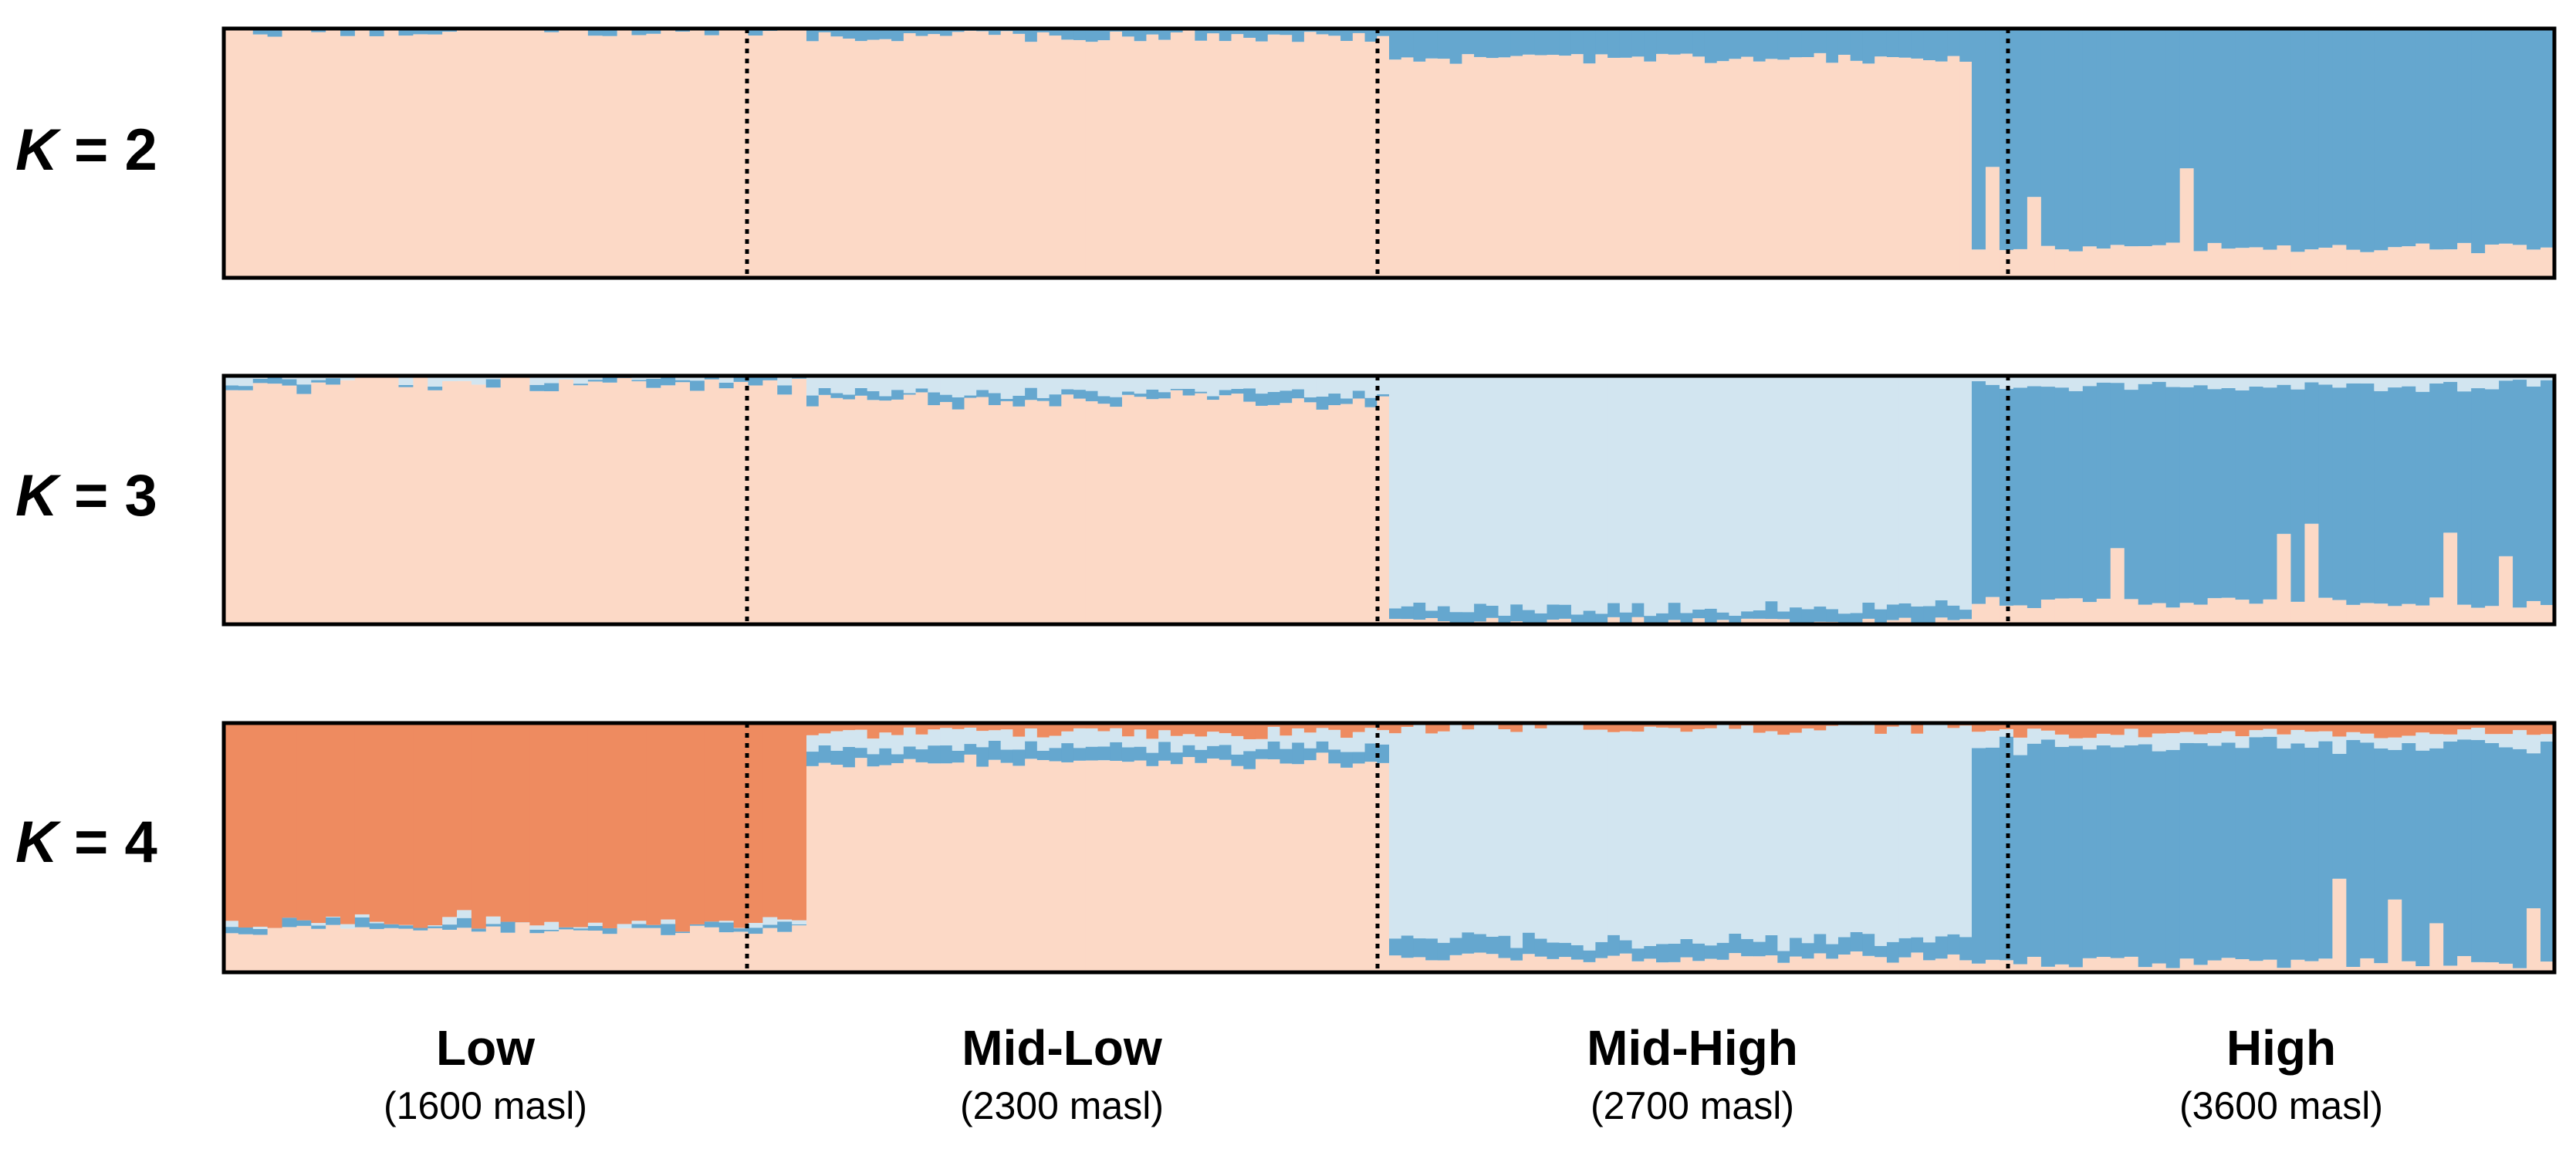  I want to click on panel-label-k2: K = 2, so click(86, 150).